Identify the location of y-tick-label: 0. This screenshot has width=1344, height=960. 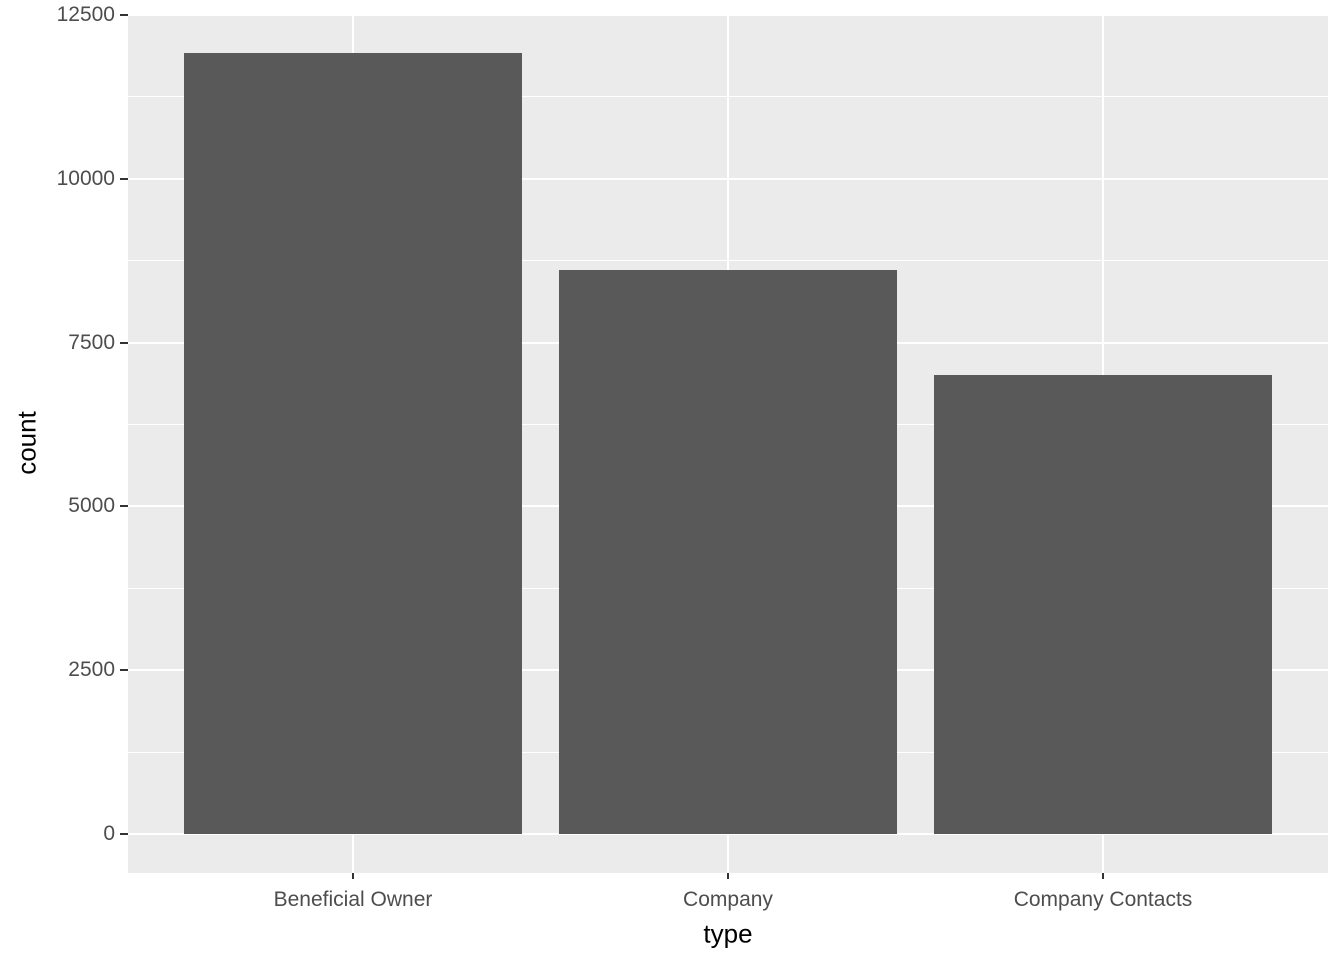
(109, 833).